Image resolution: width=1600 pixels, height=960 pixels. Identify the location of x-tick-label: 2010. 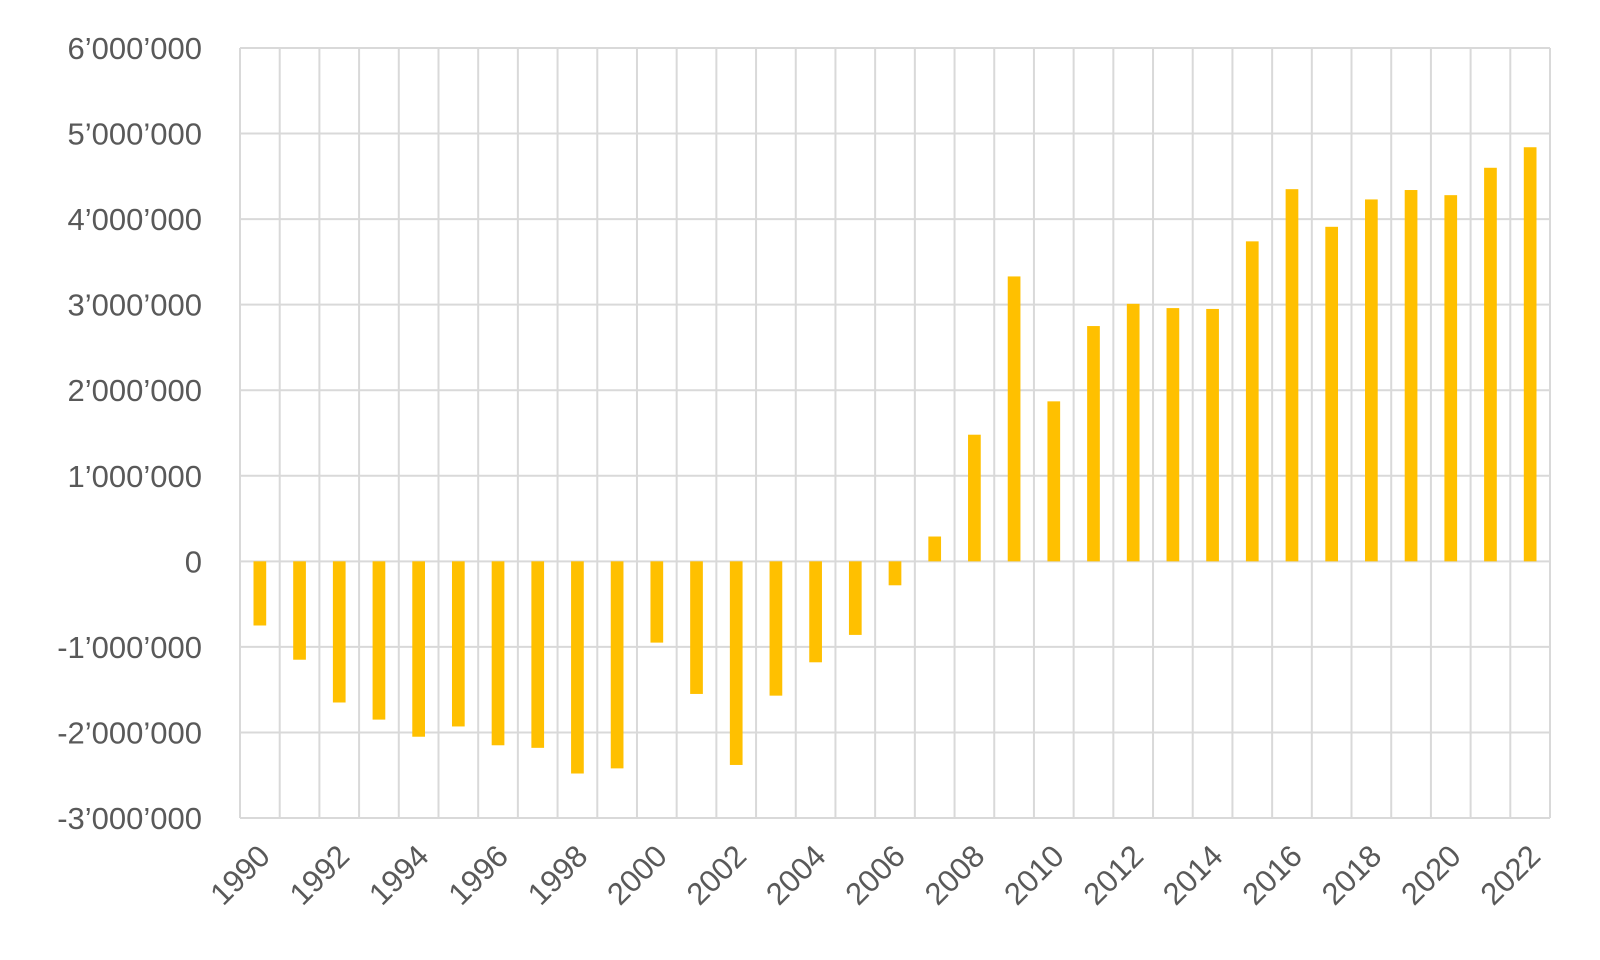
(1034, 875).